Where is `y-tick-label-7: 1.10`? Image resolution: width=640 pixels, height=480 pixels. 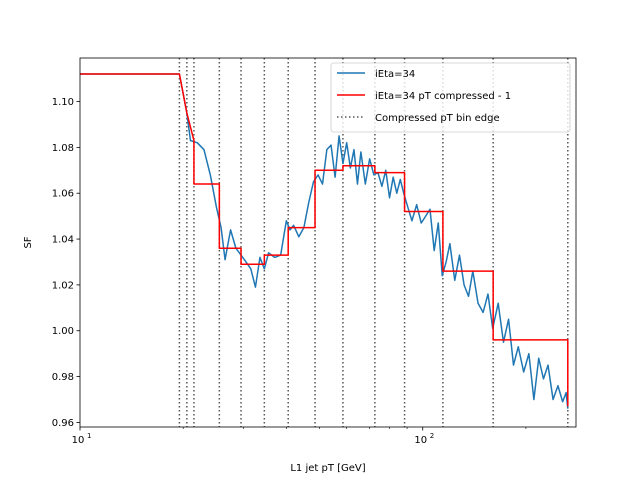
y-tick-label-7: 1.10 is located at coordinates (63, 102).